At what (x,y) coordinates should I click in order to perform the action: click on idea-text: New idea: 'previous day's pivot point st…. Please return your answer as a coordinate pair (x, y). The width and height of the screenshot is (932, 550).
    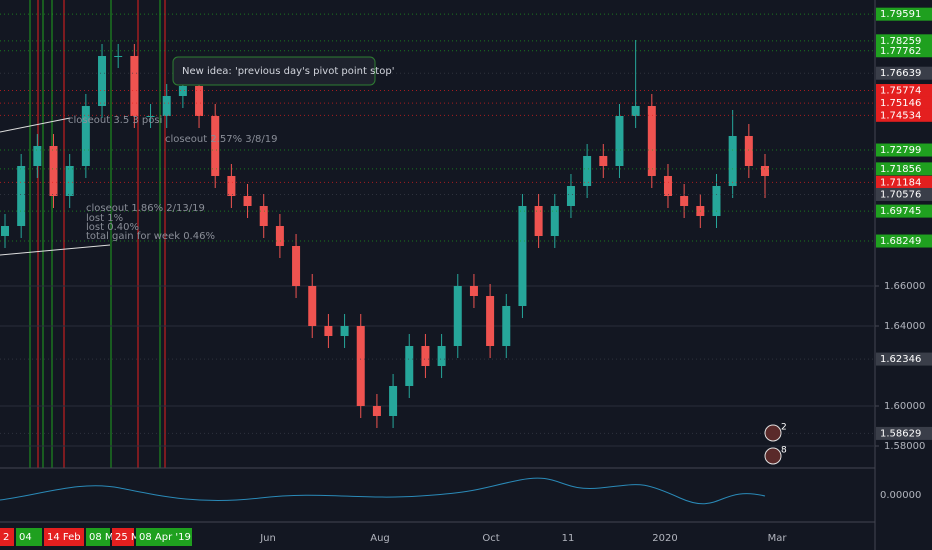
    Looking at the image, I should click on (288, 71).